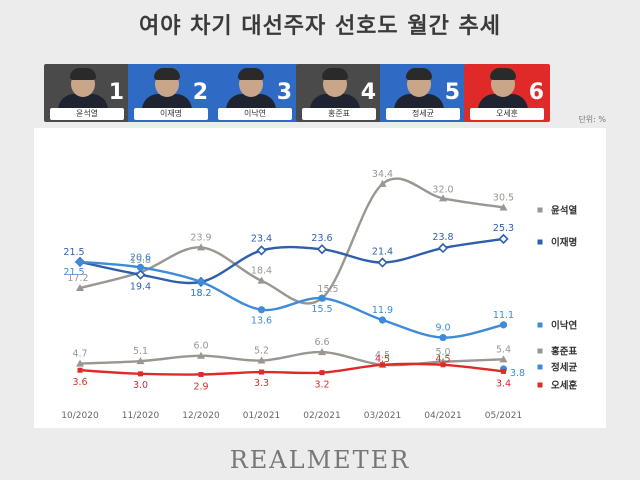  I want to click on data-label: 3.8, so click(517, 373).